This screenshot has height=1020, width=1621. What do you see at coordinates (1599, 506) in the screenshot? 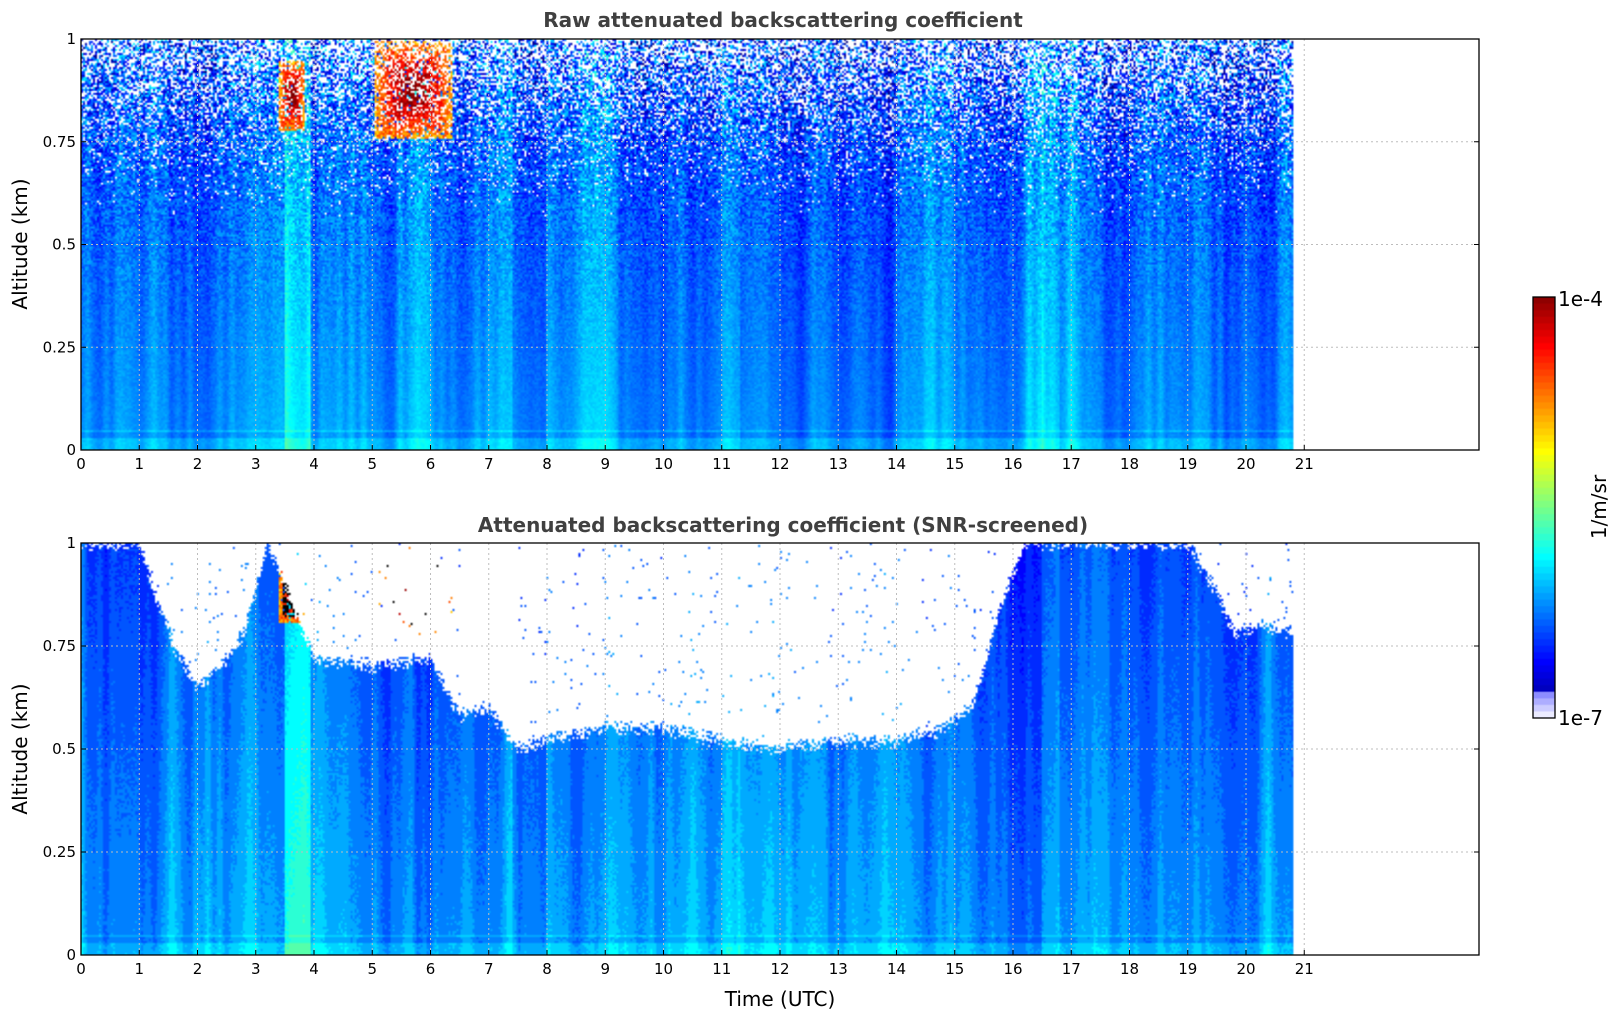
I see `colorbar-unit-label: 1/m/sr` at bounding box center [1599, 506].